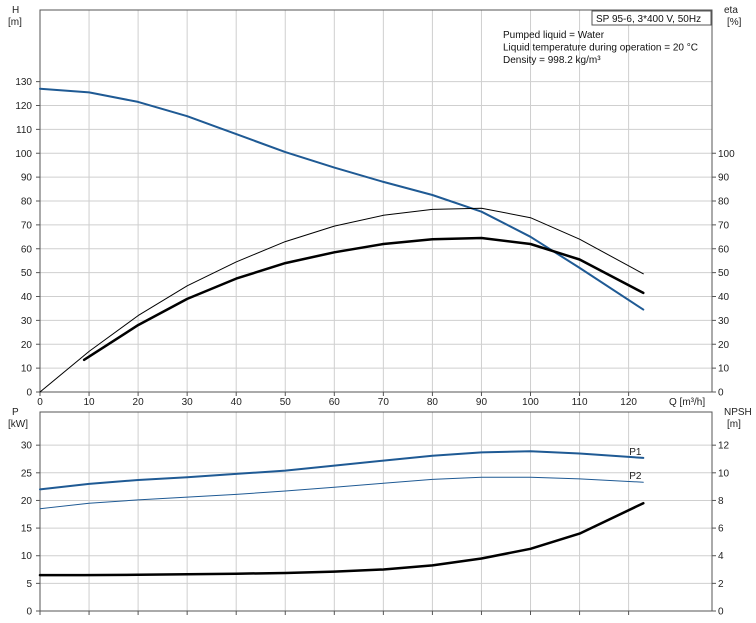 This screenshot has height=623, width=756. Describe the element at coordinates (724, 446) in the screenshot. I see `right-axis-tick-label: 12` at that location.